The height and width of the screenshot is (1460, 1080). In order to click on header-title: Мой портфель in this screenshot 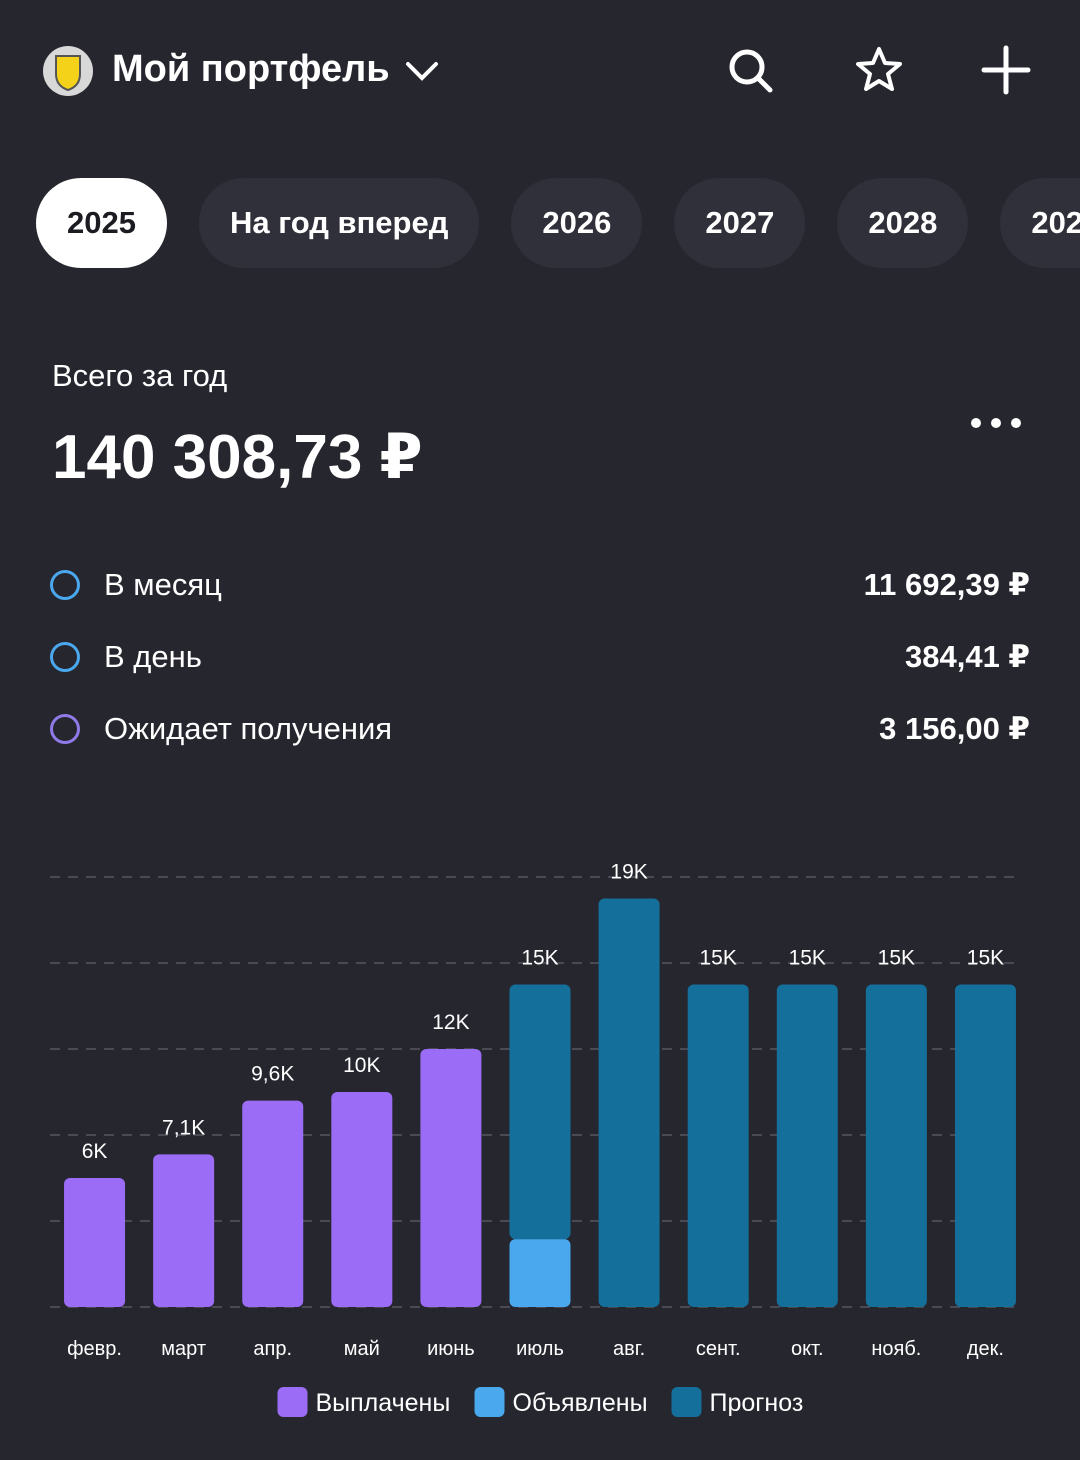, I will do `click(251, 69)`.